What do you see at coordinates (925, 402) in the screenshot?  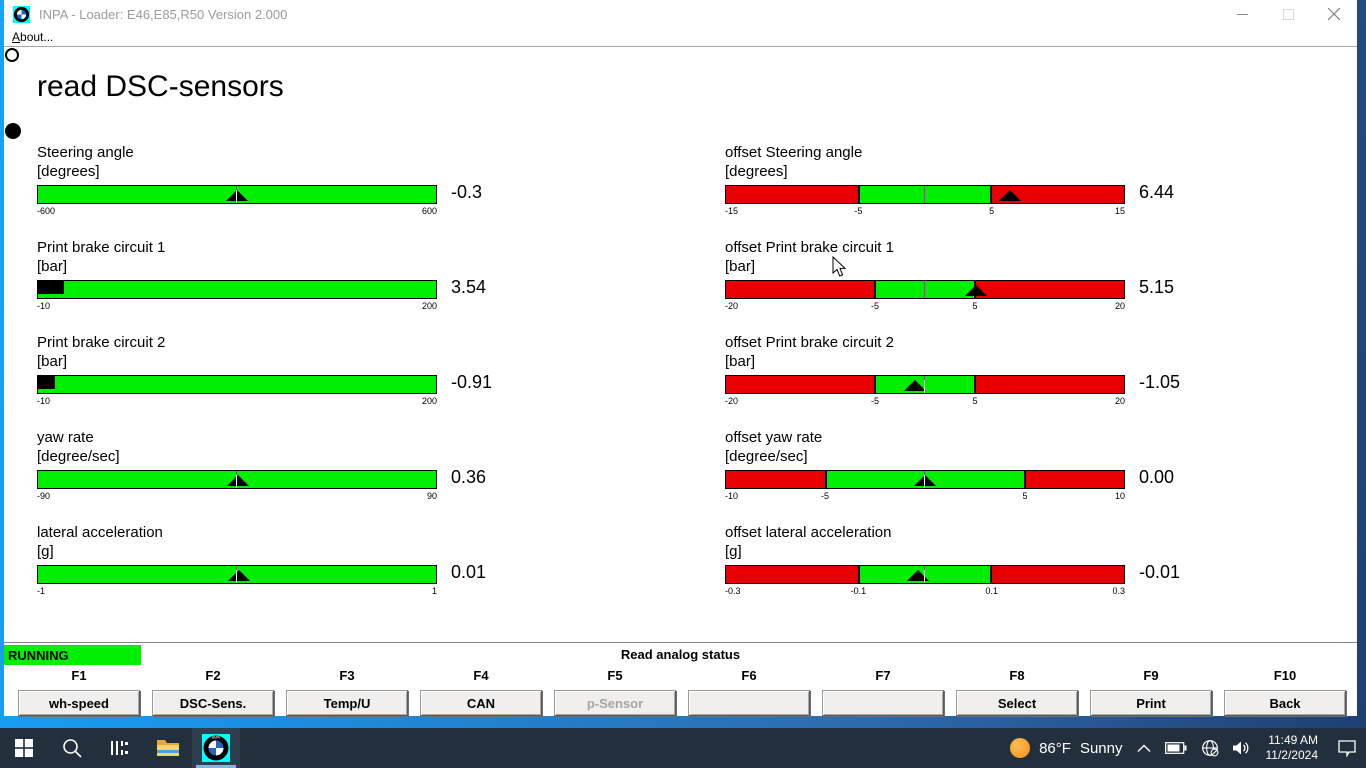 I see `gauge-tick-row: -20 -5 5 20` at bounding box center [925, 402].